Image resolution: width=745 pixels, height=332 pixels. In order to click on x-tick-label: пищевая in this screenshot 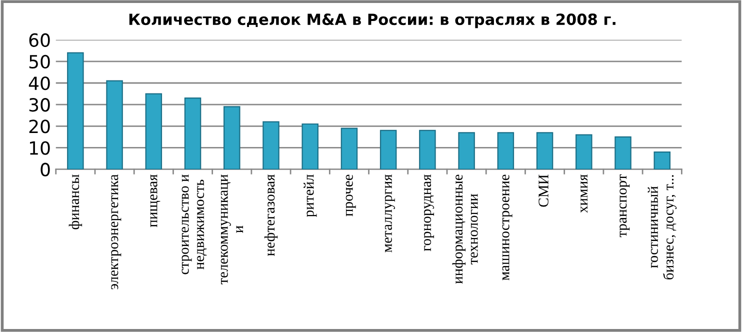, I will do `click(155, 201)`.